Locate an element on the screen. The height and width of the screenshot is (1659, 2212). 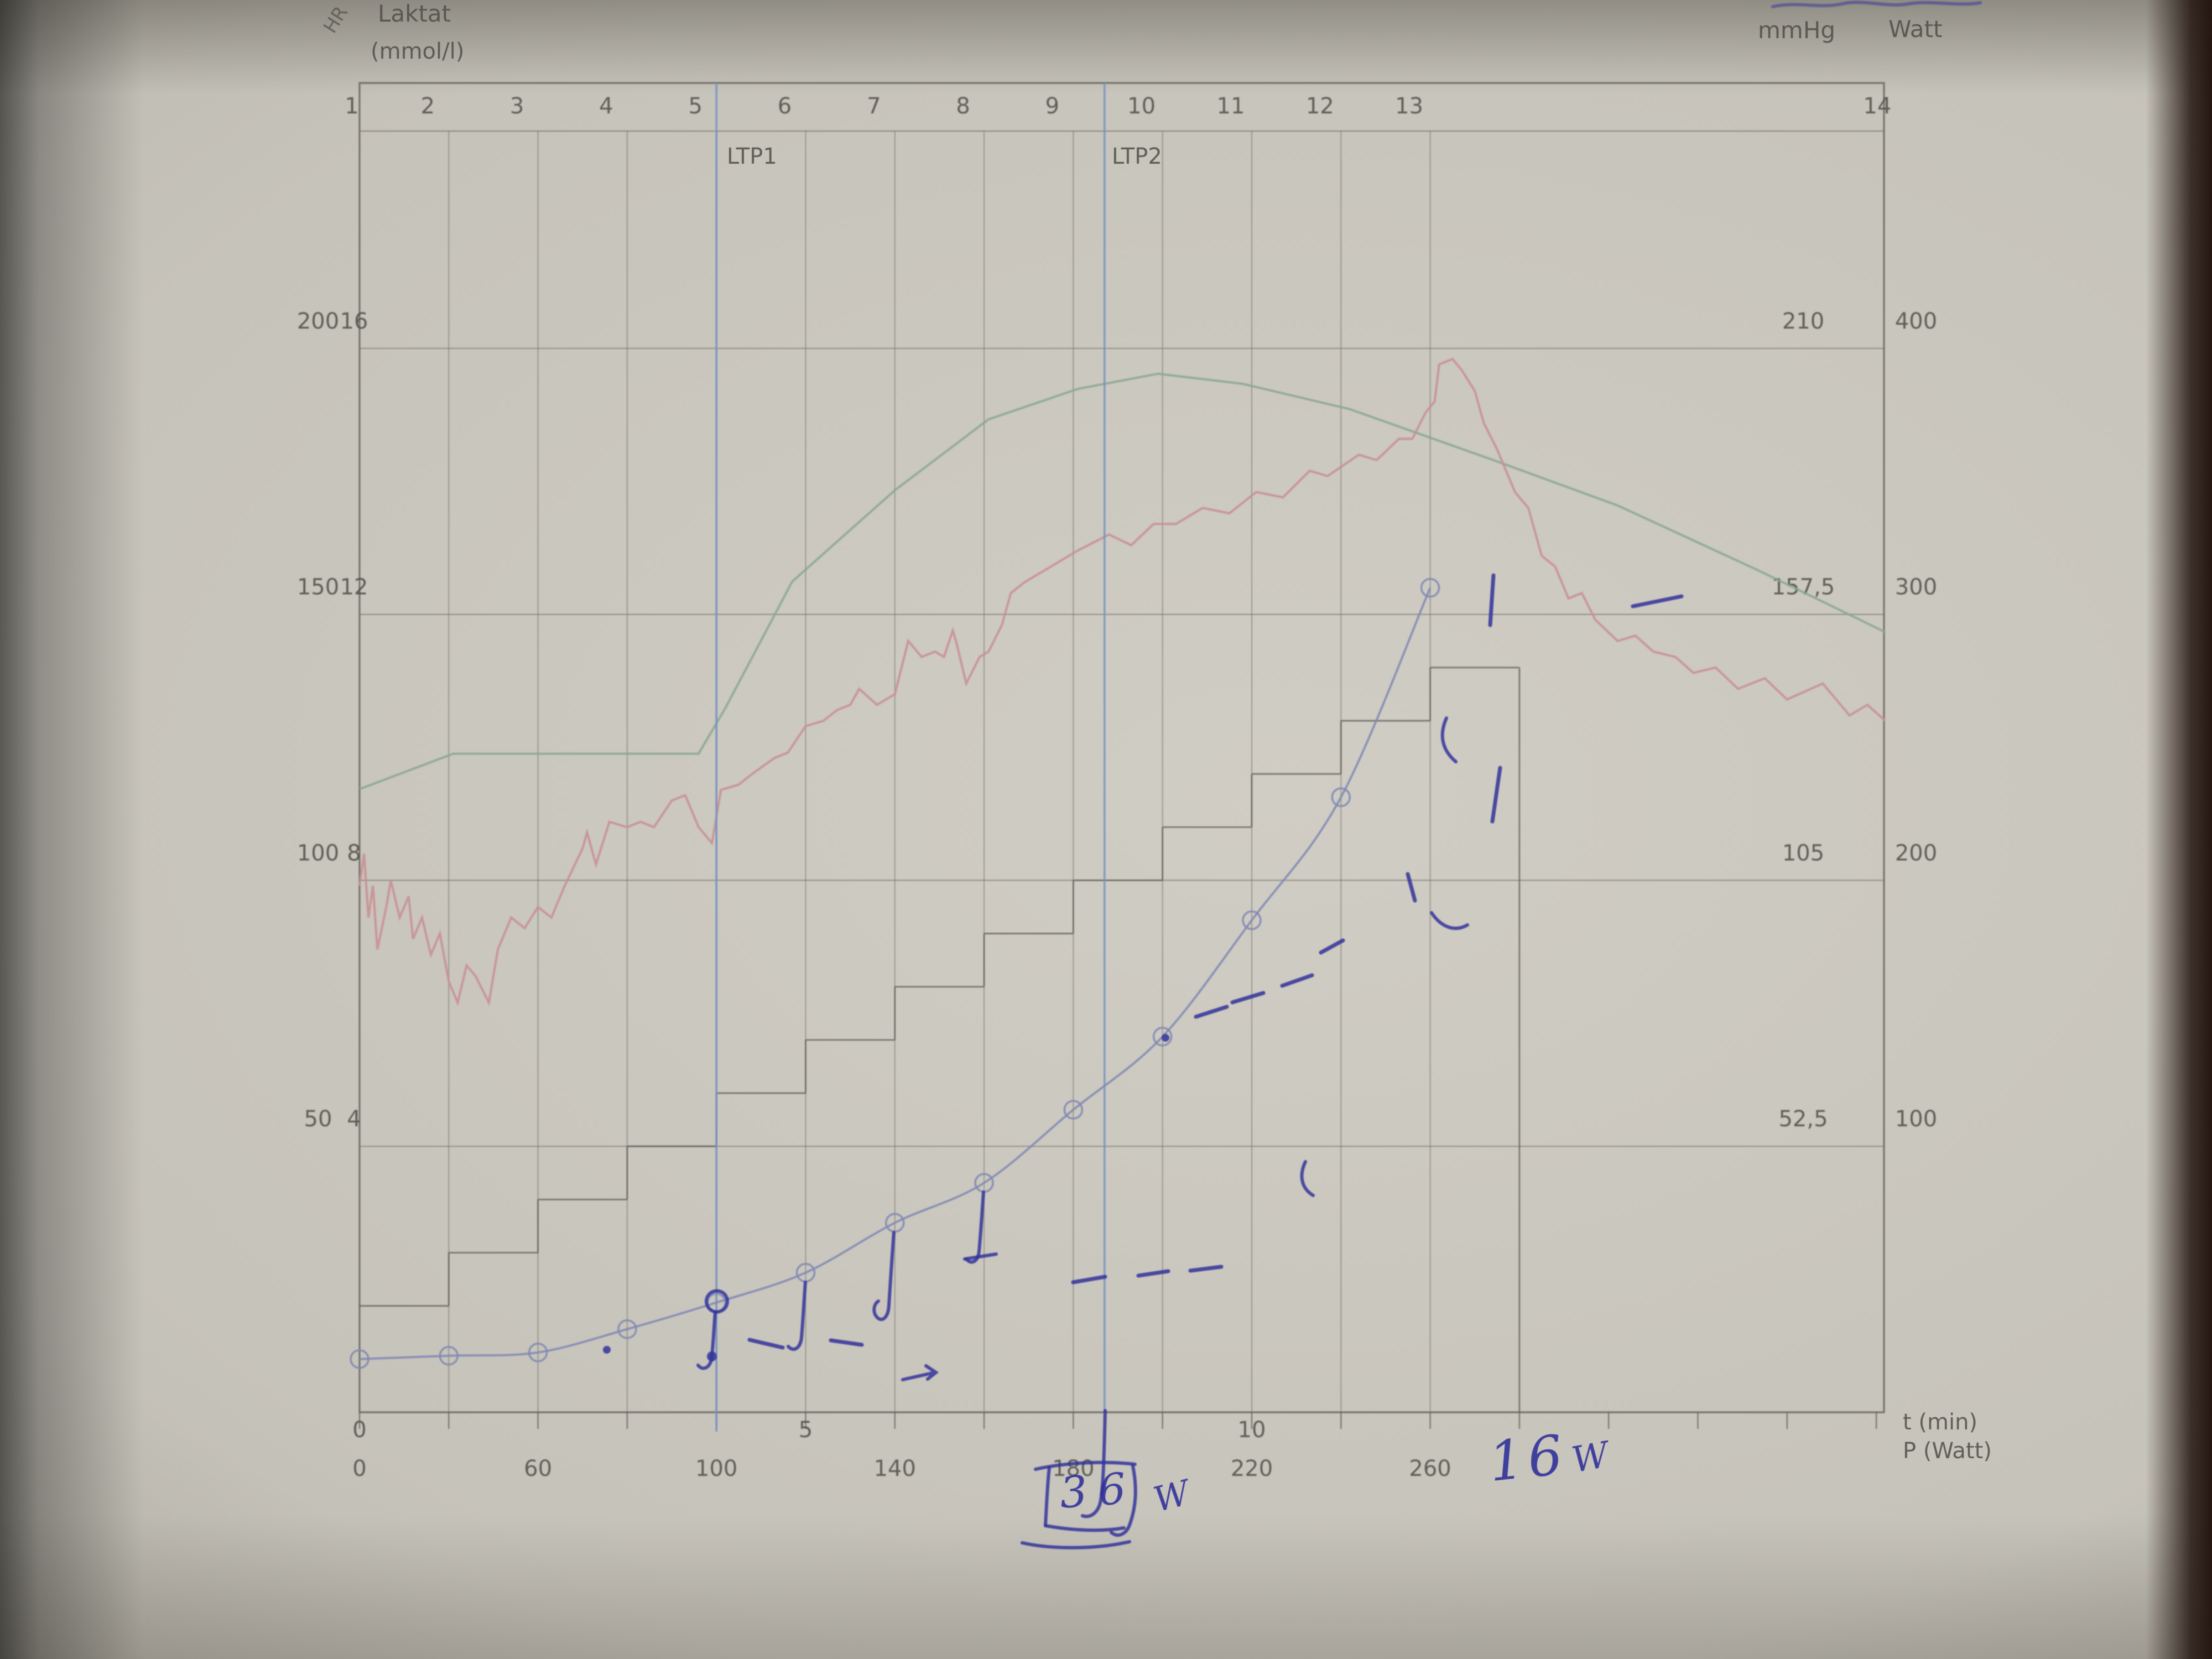
hr-tick-label: 150 is located at coordinates (318, 587).